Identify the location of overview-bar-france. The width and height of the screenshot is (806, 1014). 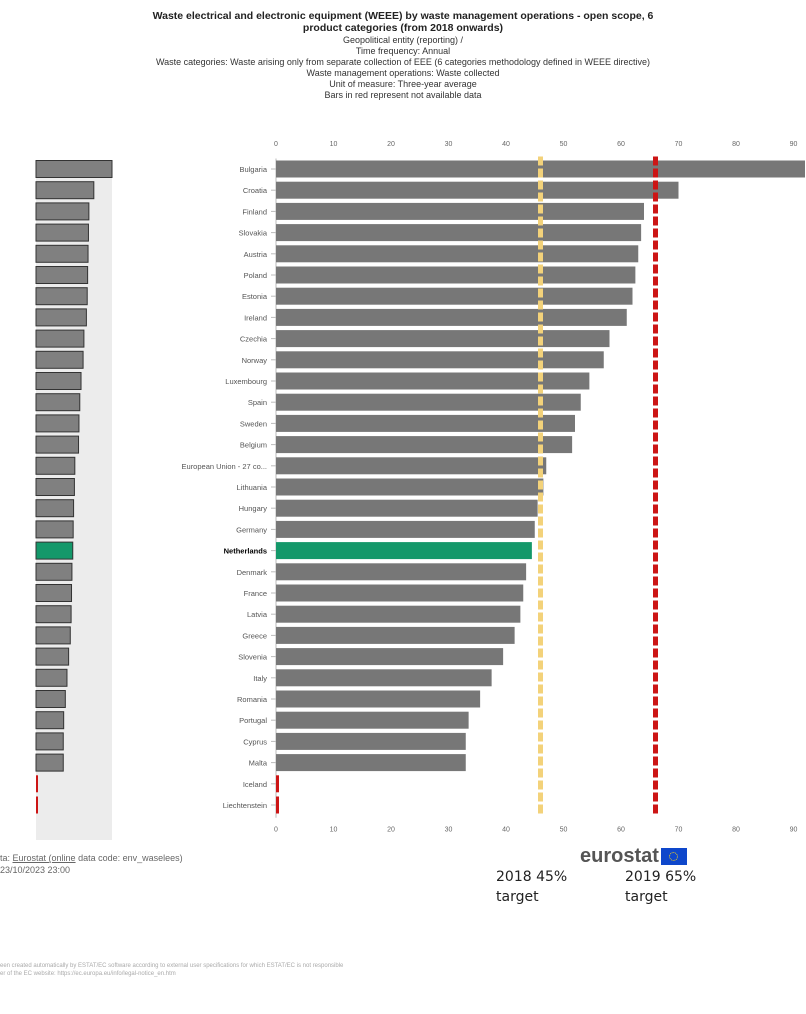
(54, 593).